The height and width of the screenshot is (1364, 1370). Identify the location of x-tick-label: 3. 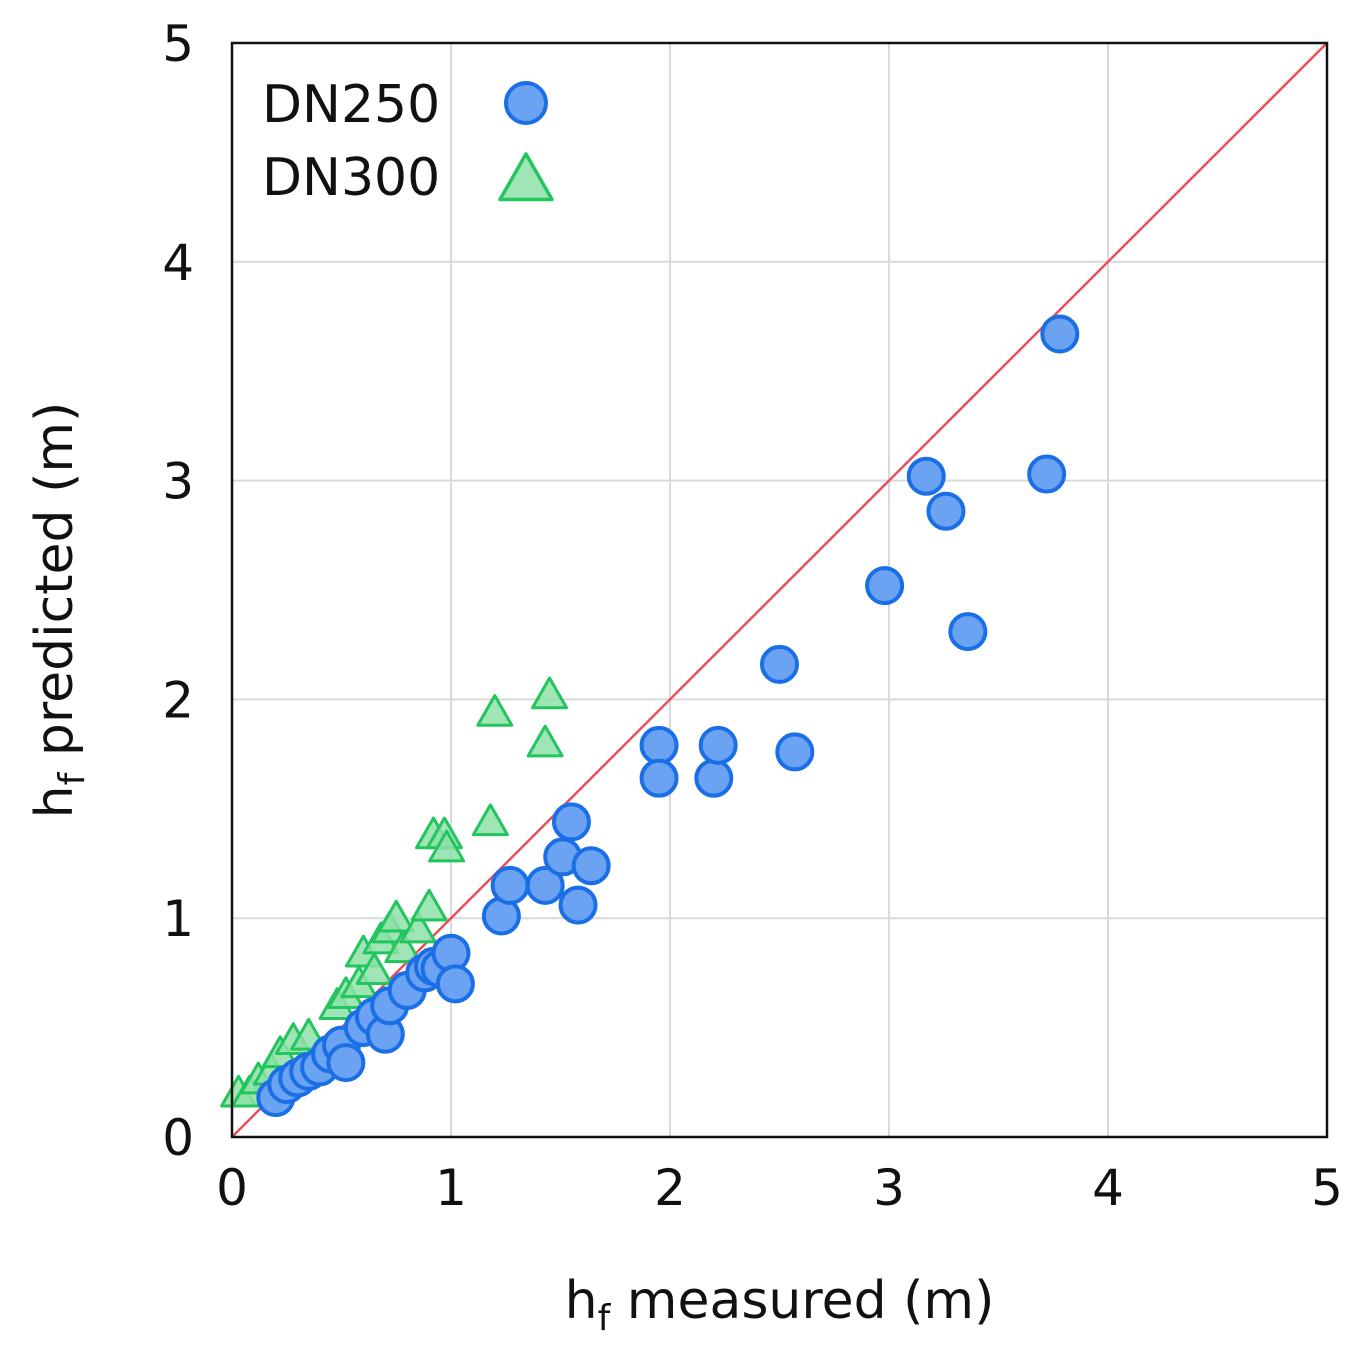
(889, 1188).